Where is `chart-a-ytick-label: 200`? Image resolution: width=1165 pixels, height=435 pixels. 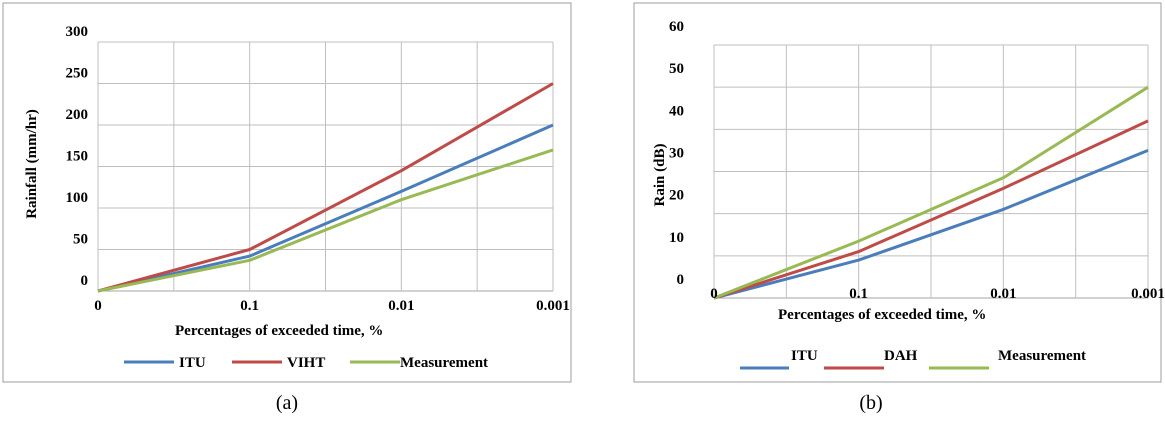
chart-a-ytick-label: 200 is located at coordinates (77, 115).